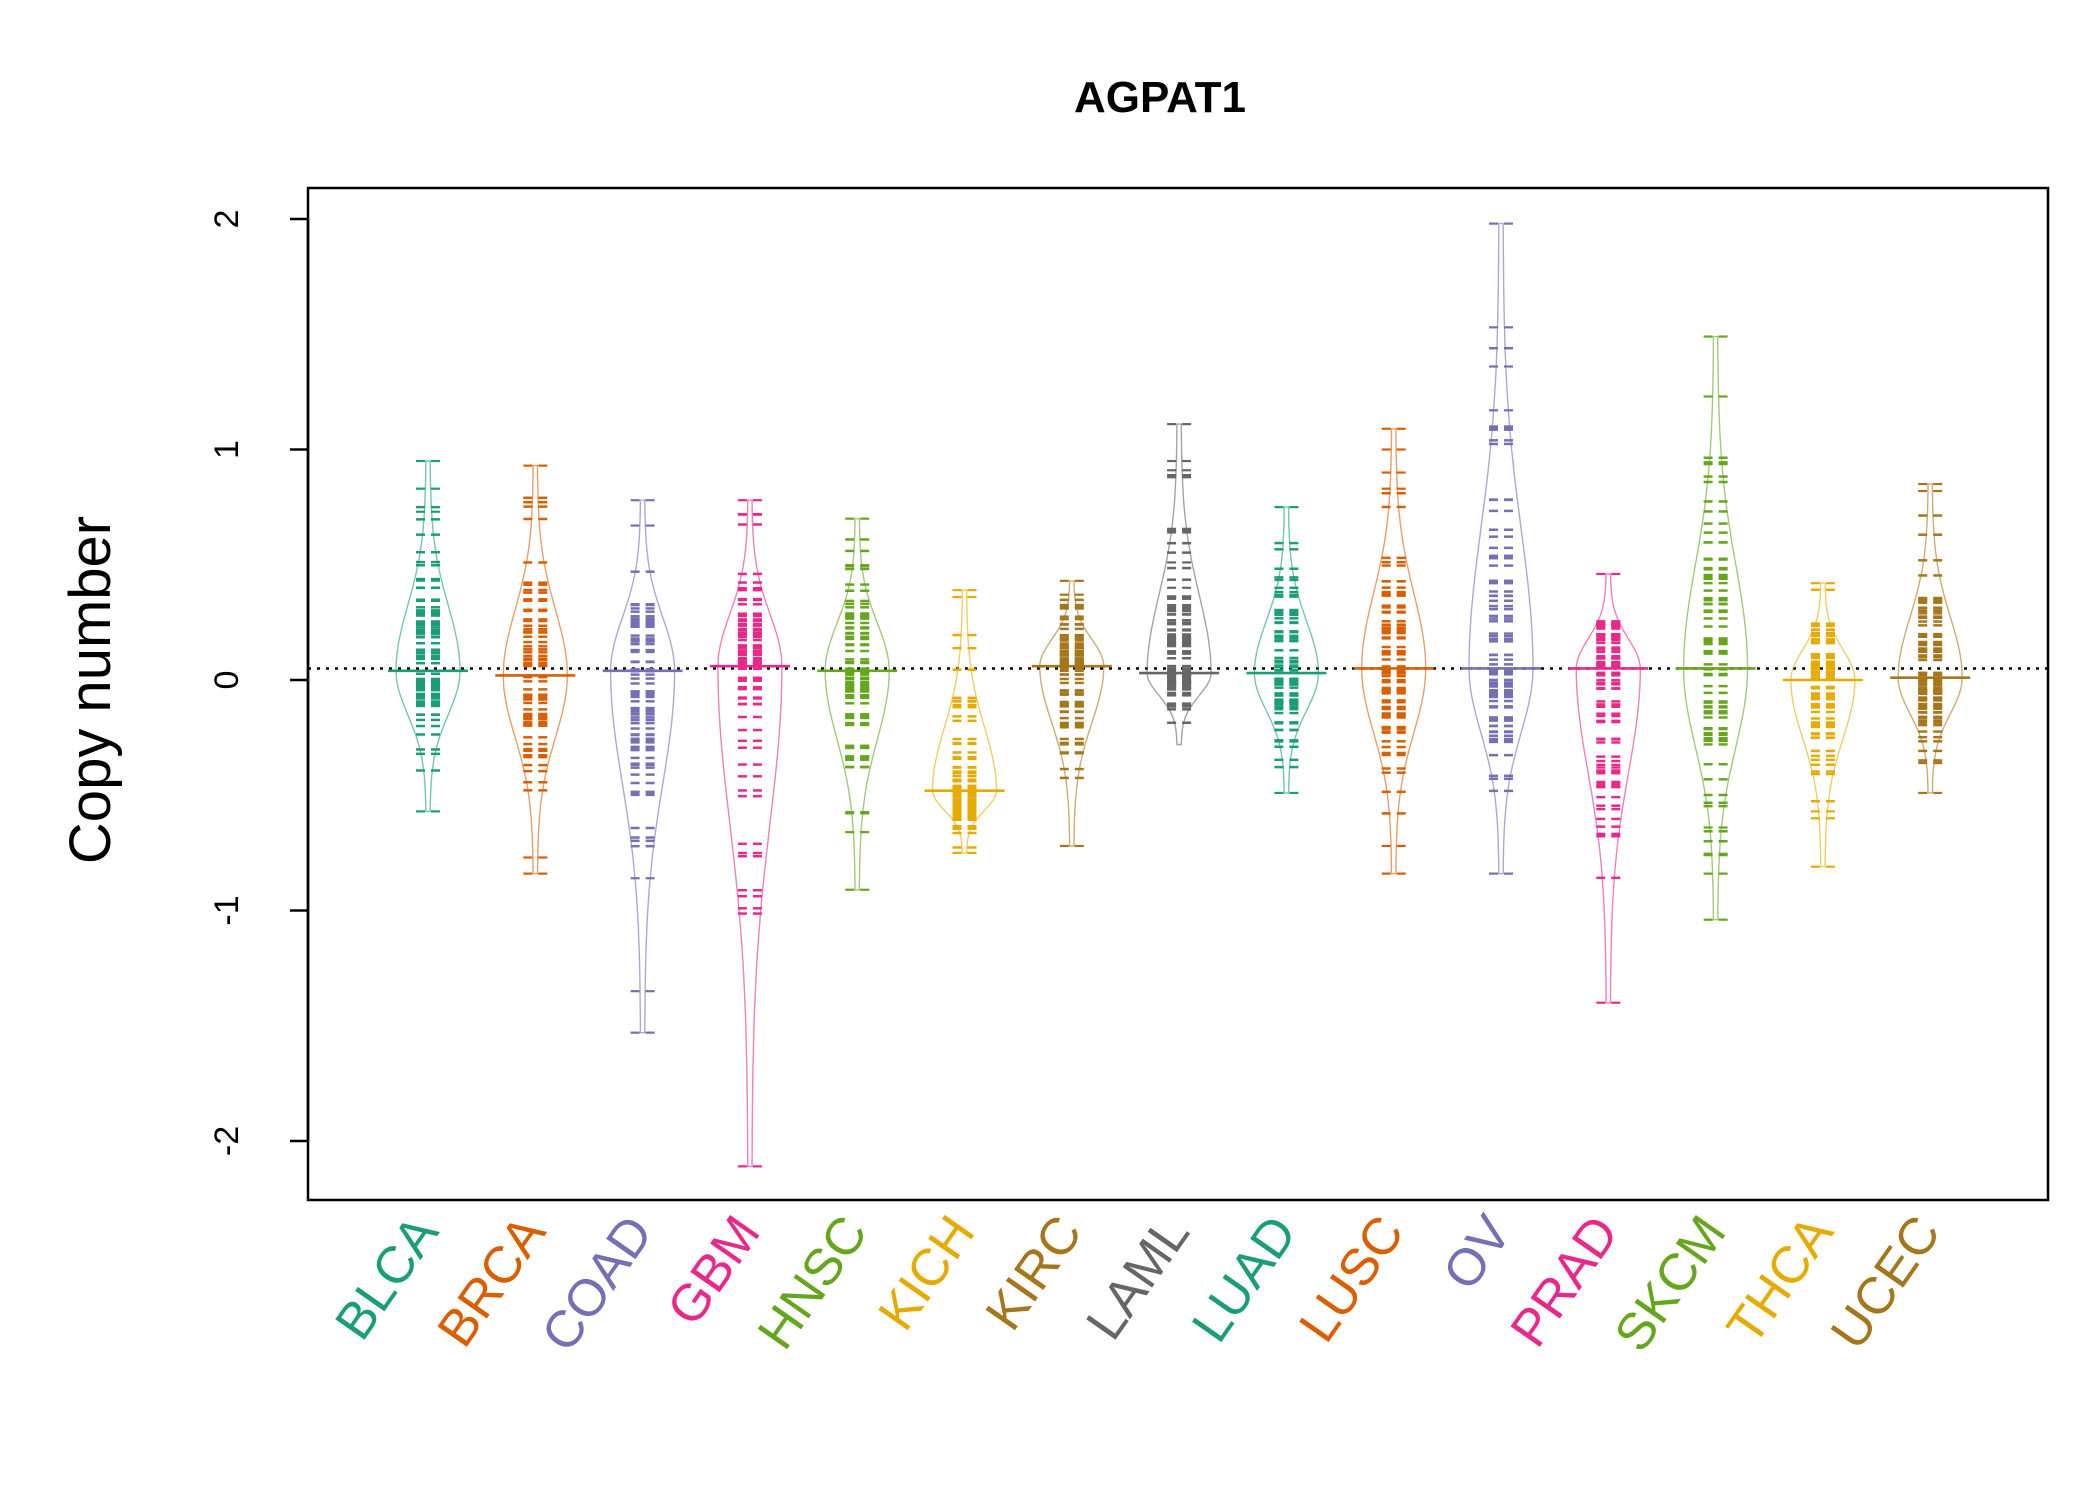 The height and width of the screenshot is (1500, 2100). I want to click on y-tick-label: 1, so click(227, 449).